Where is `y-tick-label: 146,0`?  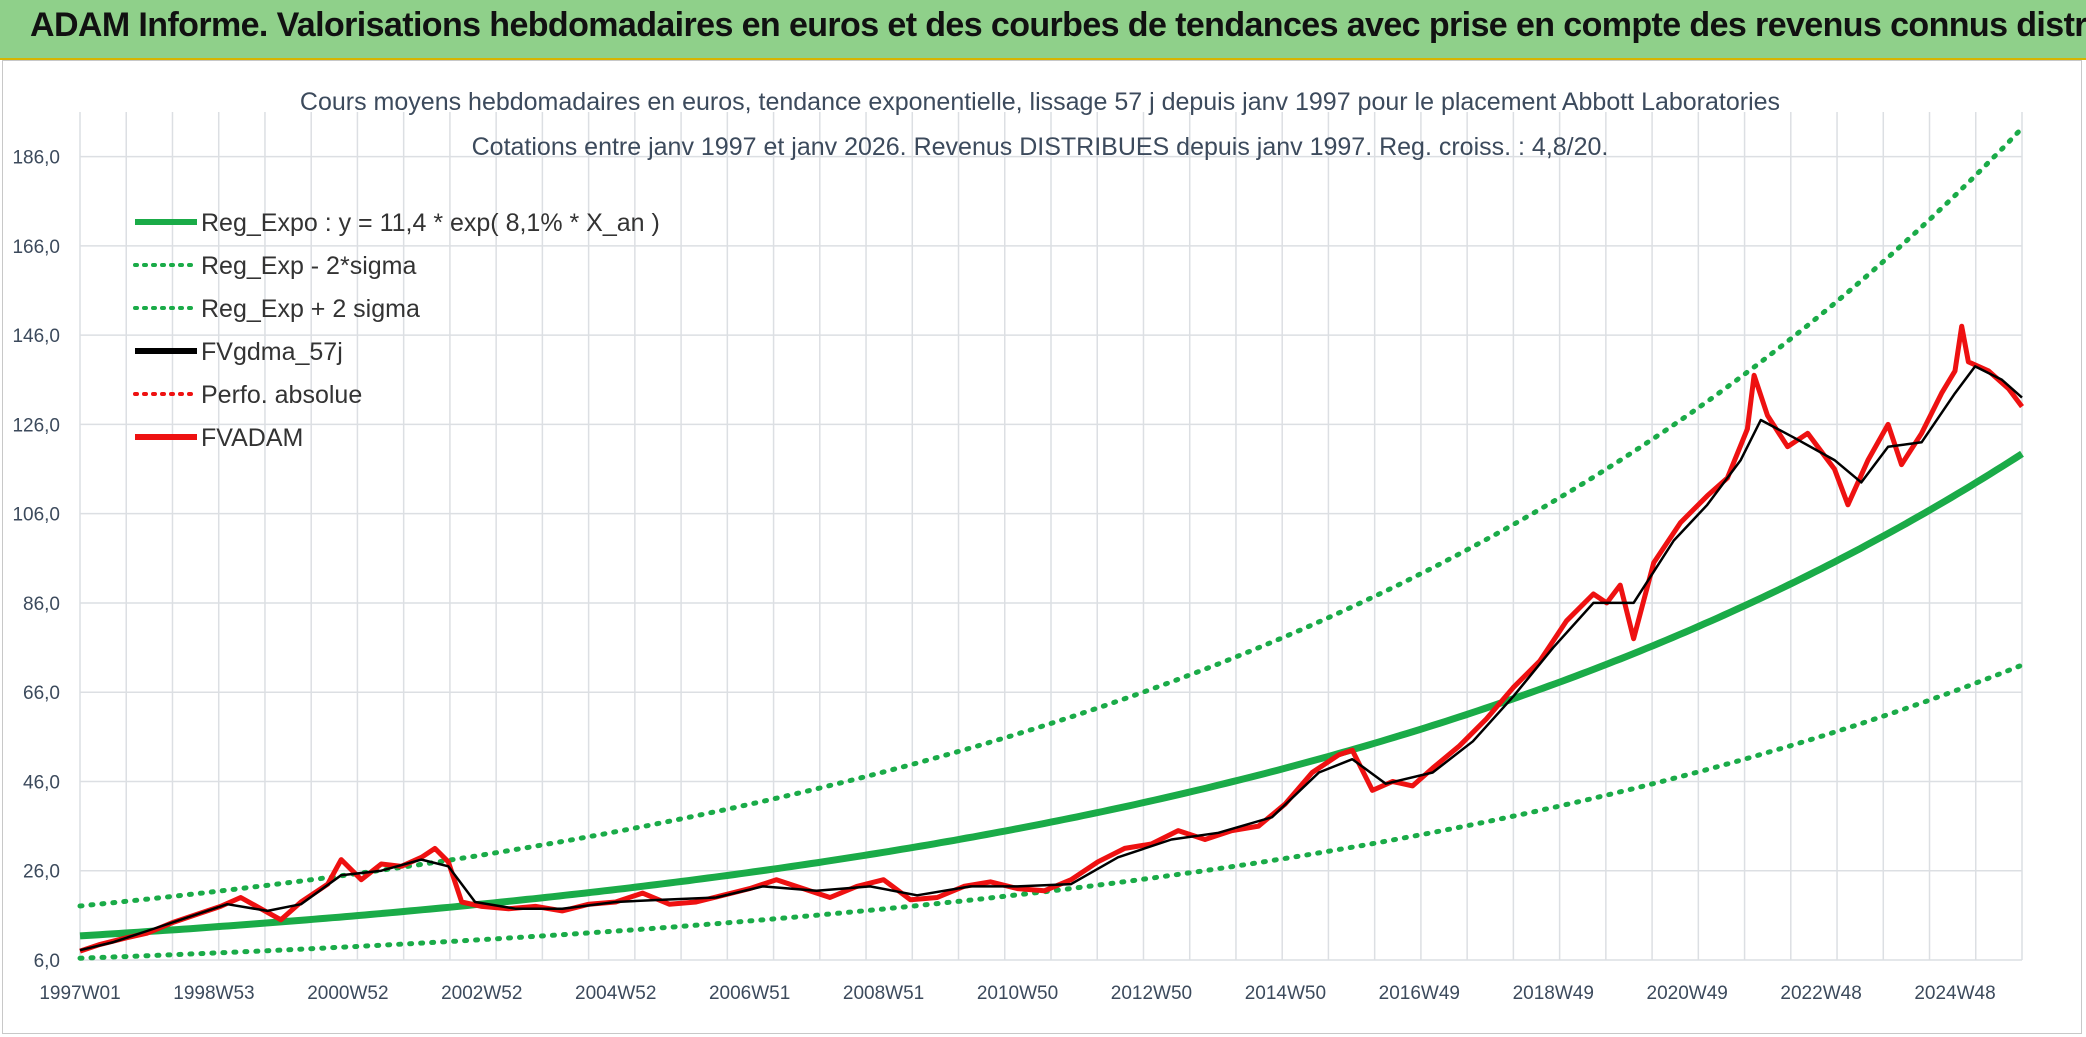
y-tick-label: 146,0 is located at coordinates (36, 336).